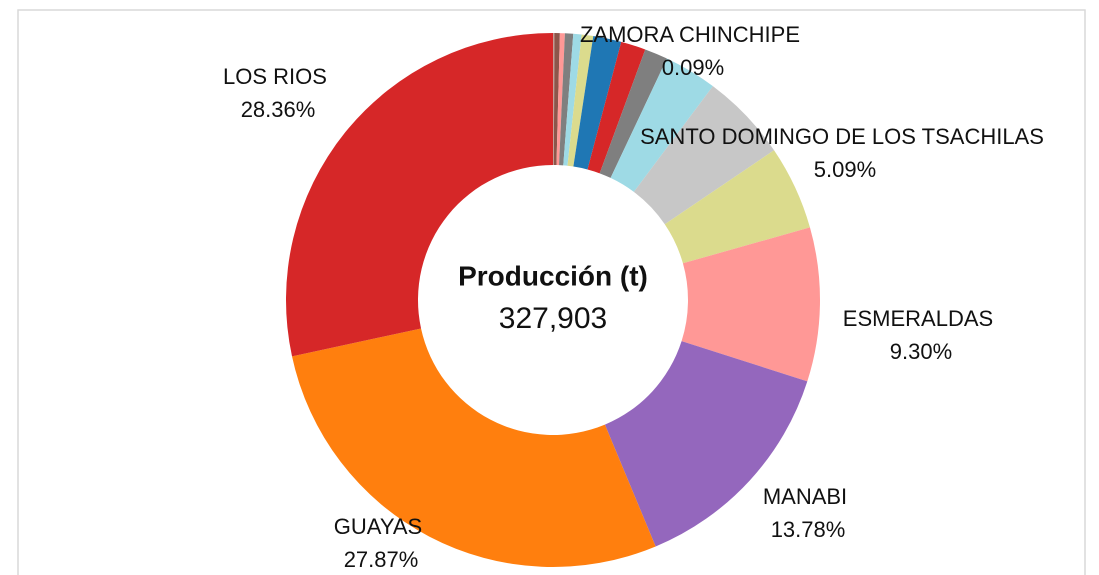 The width and height of the screenshot is (1099, 575). I want to click on slice-label: ESMERALDAS, so click(918, 318).